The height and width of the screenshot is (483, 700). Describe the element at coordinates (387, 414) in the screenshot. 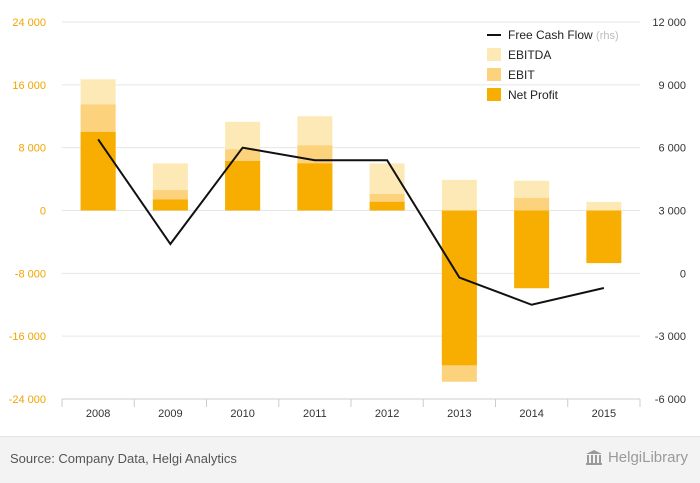

I see `x-tick-label: 2012` at that location.